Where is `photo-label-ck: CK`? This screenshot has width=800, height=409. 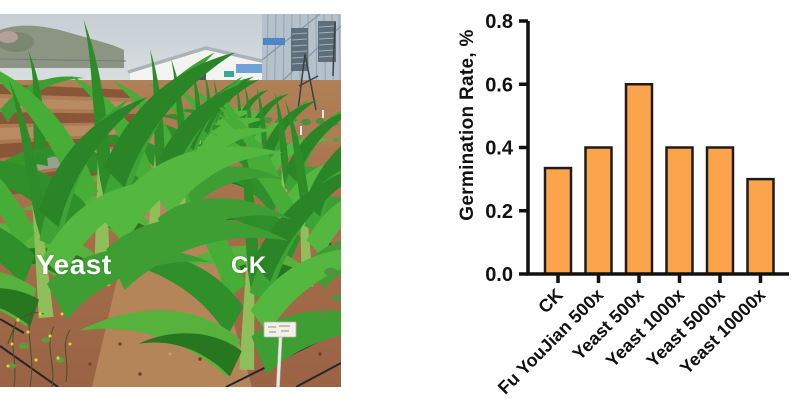
photo-label-ck: CK is located at coordinates (249, 265).